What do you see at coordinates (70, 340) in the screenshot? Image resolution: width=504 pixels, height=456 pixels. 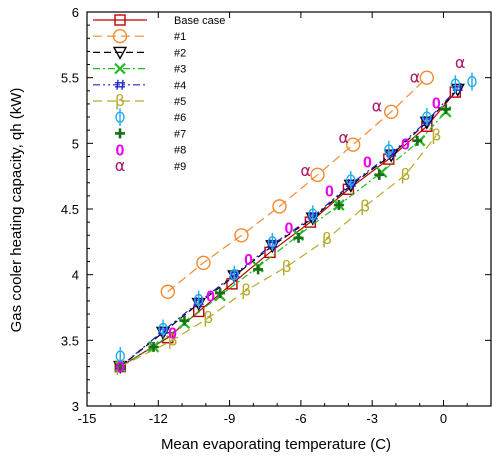 I see `y-tick-label: 3.5` at bounding box center [70, 340].